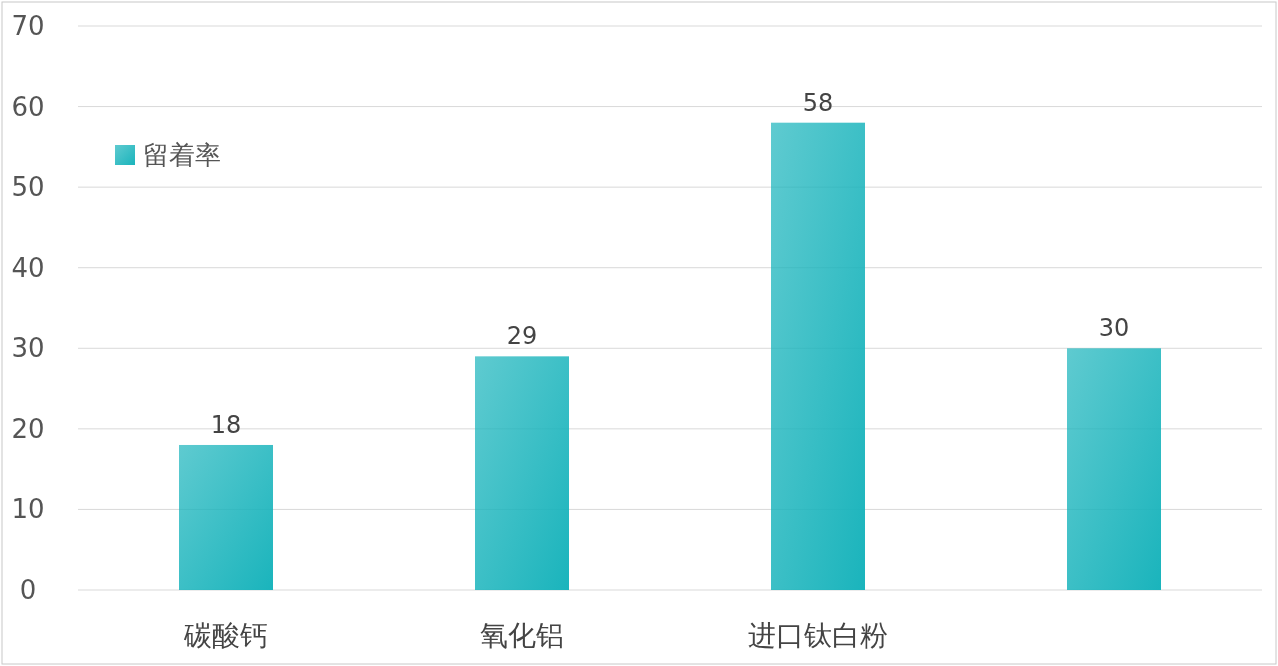 The image size is (1278, 666). I want to click on data-label: 58, so click(818, 102).